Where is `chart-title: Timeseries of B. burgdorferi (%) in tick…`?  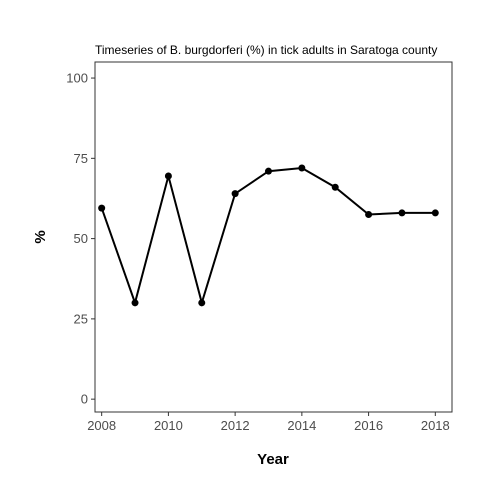
chart-title: Timeseries of B. burgdorferi (%) in tick… is located at coordinates (266, 50).